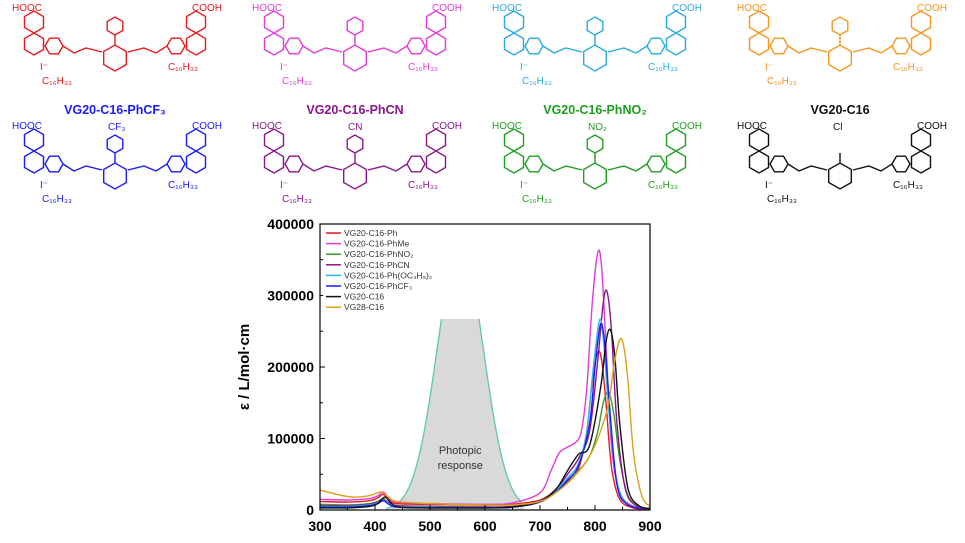  Describe the element at coordinates (597, 45) in the screenshot. I see `molecule-3: HOOC COOH I⁻ C₁₆H₃₃ C₁₆H₃₃` at that location.